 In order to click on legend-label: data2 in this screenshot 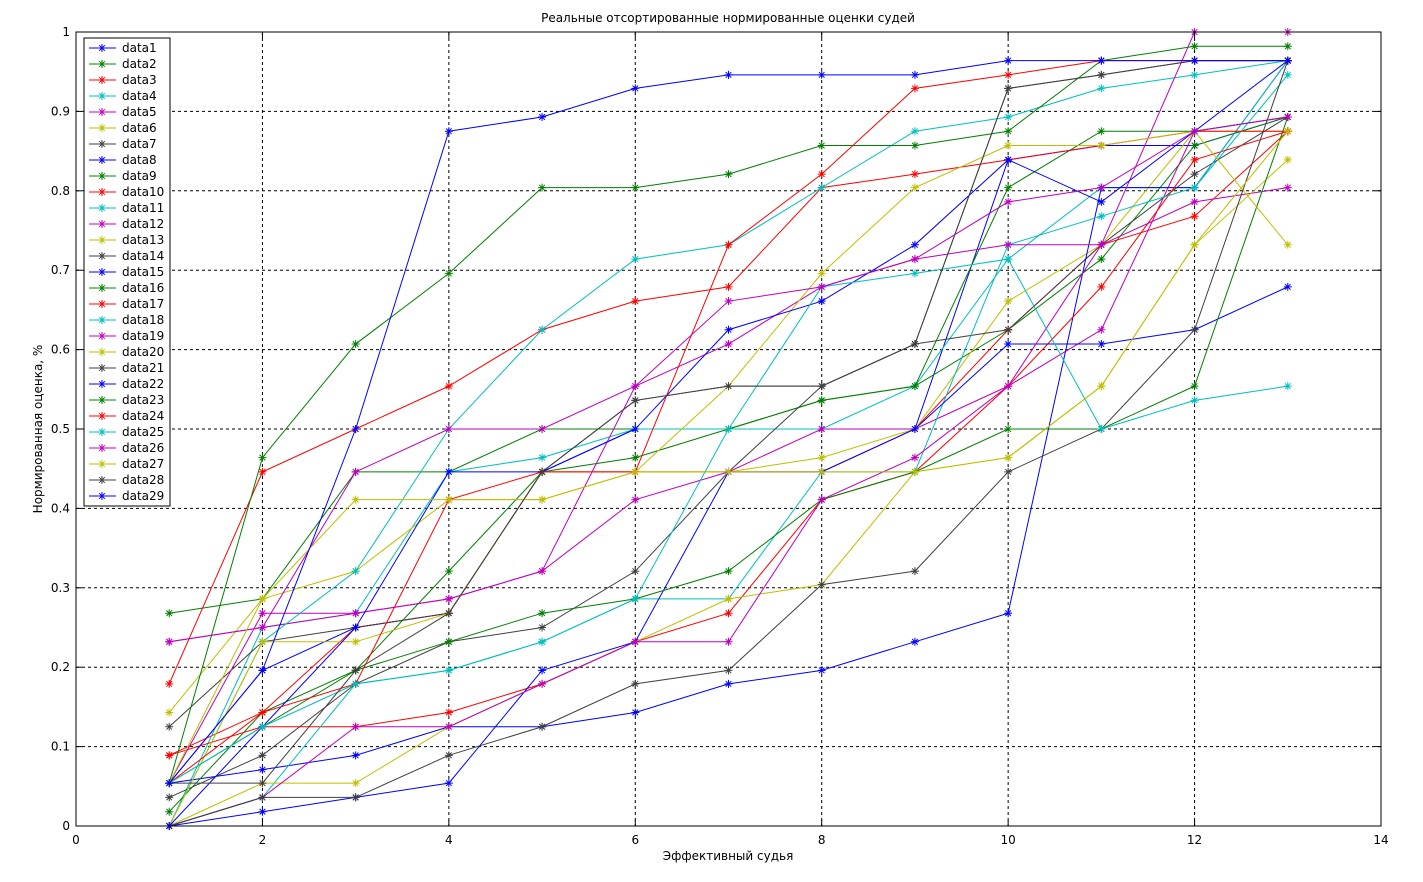, I will do `click(139, 64)`.